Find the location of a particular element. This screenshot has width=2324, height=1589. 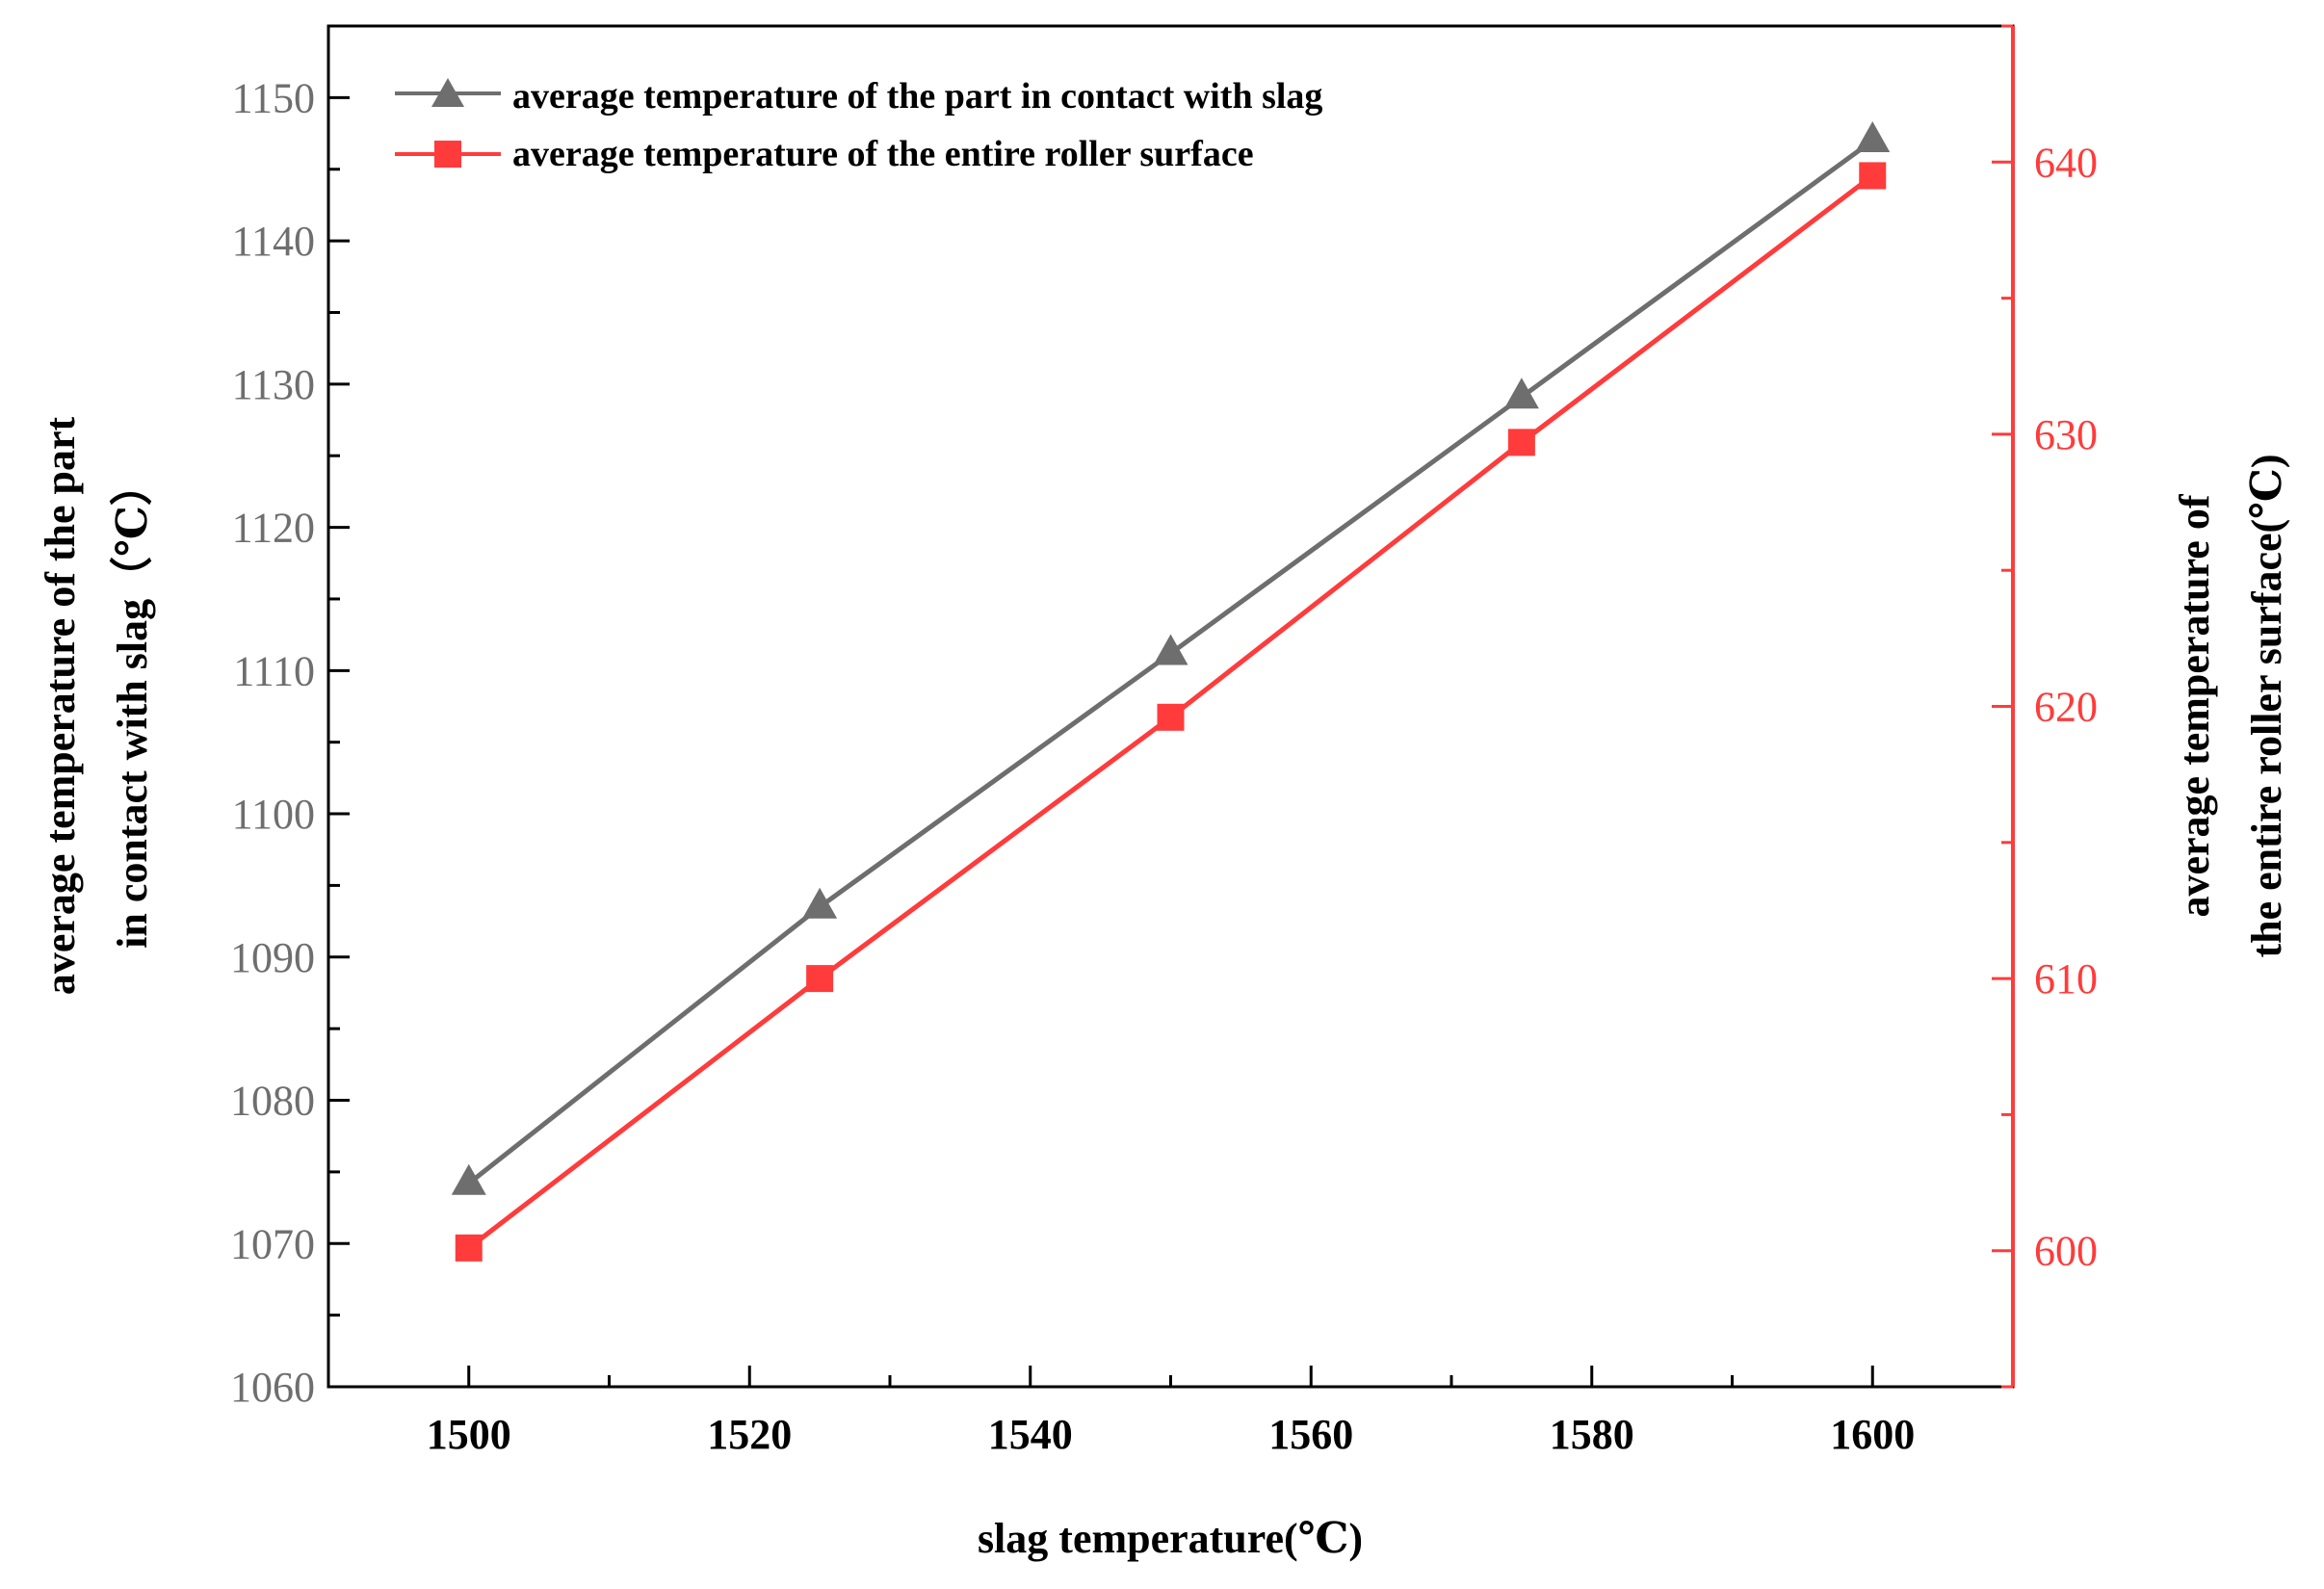

x-tick-label: 1500 is located at coordinates (469, 1434).